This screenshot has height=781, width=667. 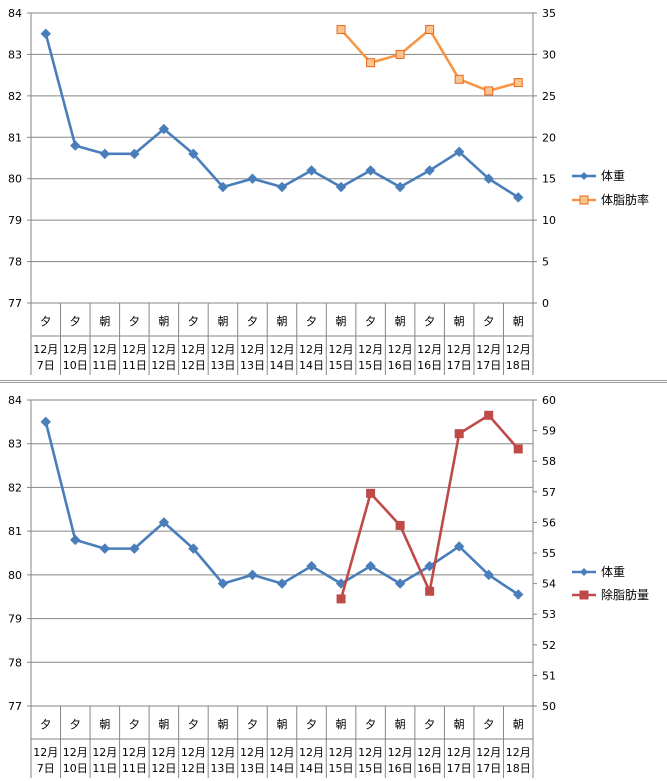 What do you see at coordinates (545, 303) in the screenshot?
I see `y2-tick-label: 0` at bounding box center [545, 303].